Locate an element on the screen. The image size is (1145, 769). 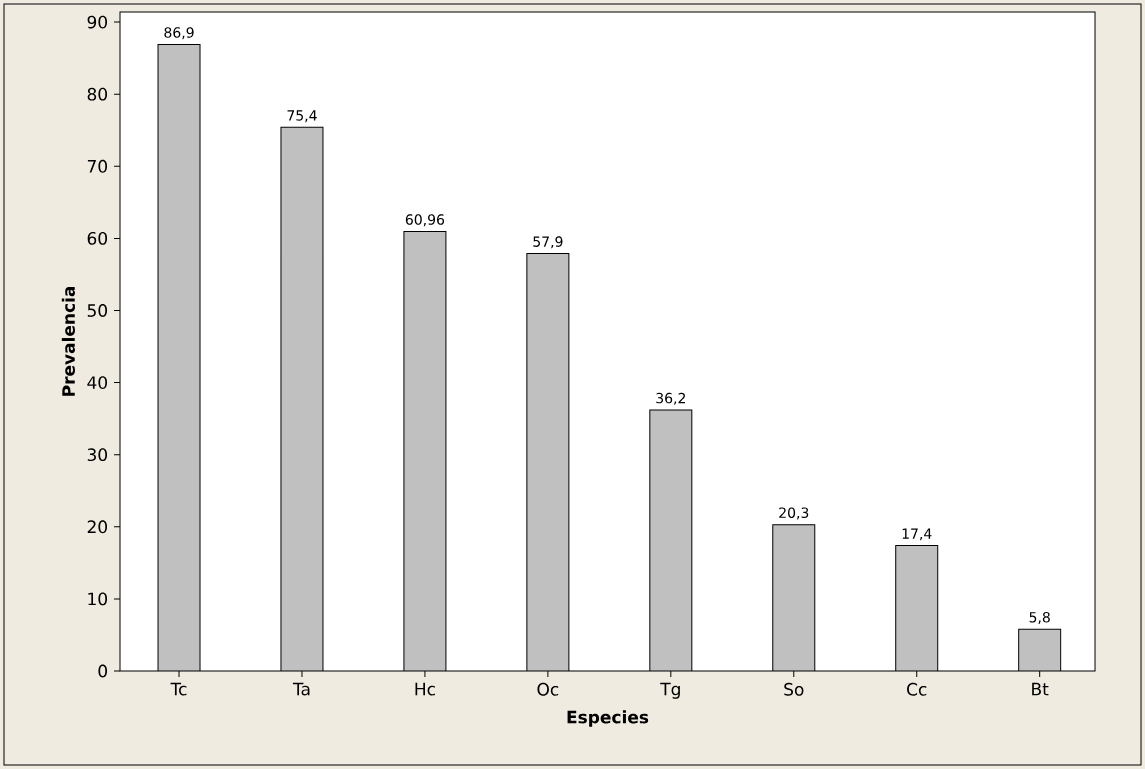
y-tick-label: 60 is located at coordinates (97, 238).